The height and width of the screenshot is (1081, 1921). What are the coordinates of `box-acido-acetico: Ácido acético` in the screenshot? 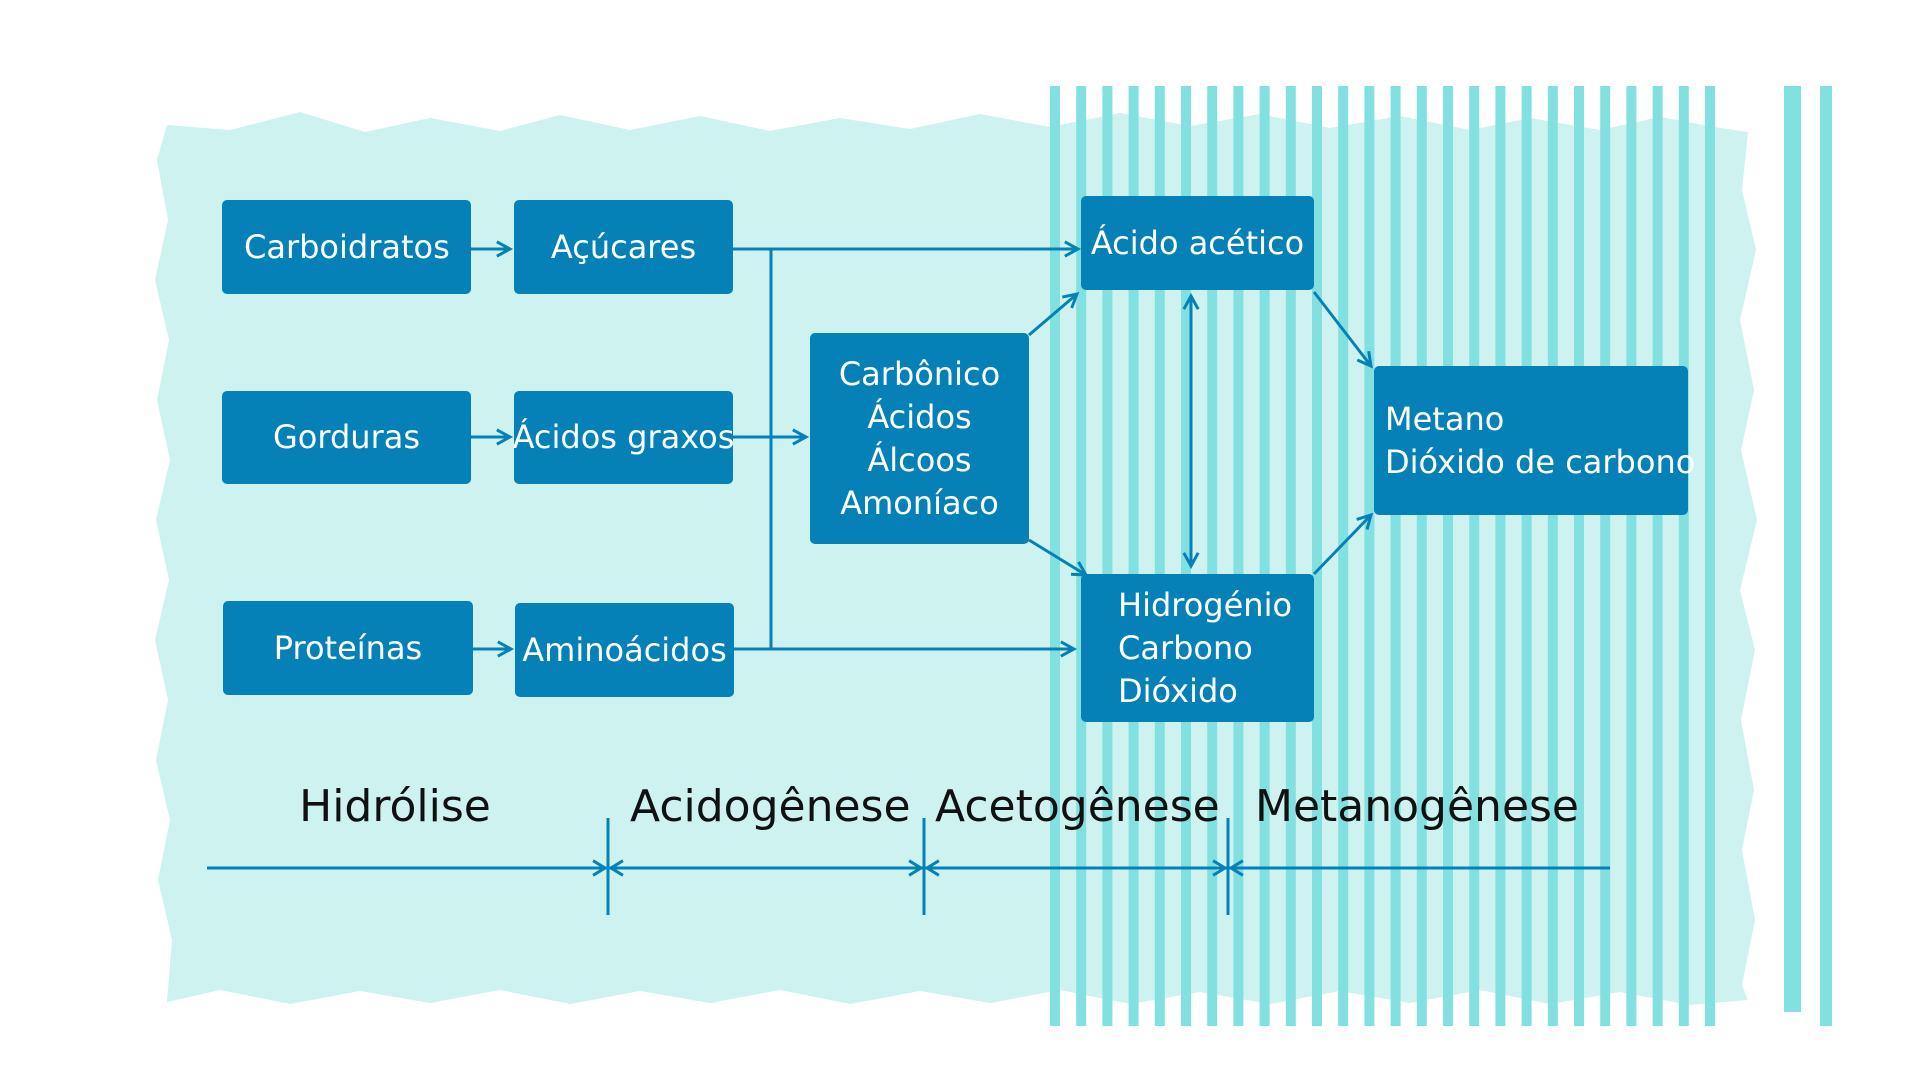 It's located at (1197, 243).